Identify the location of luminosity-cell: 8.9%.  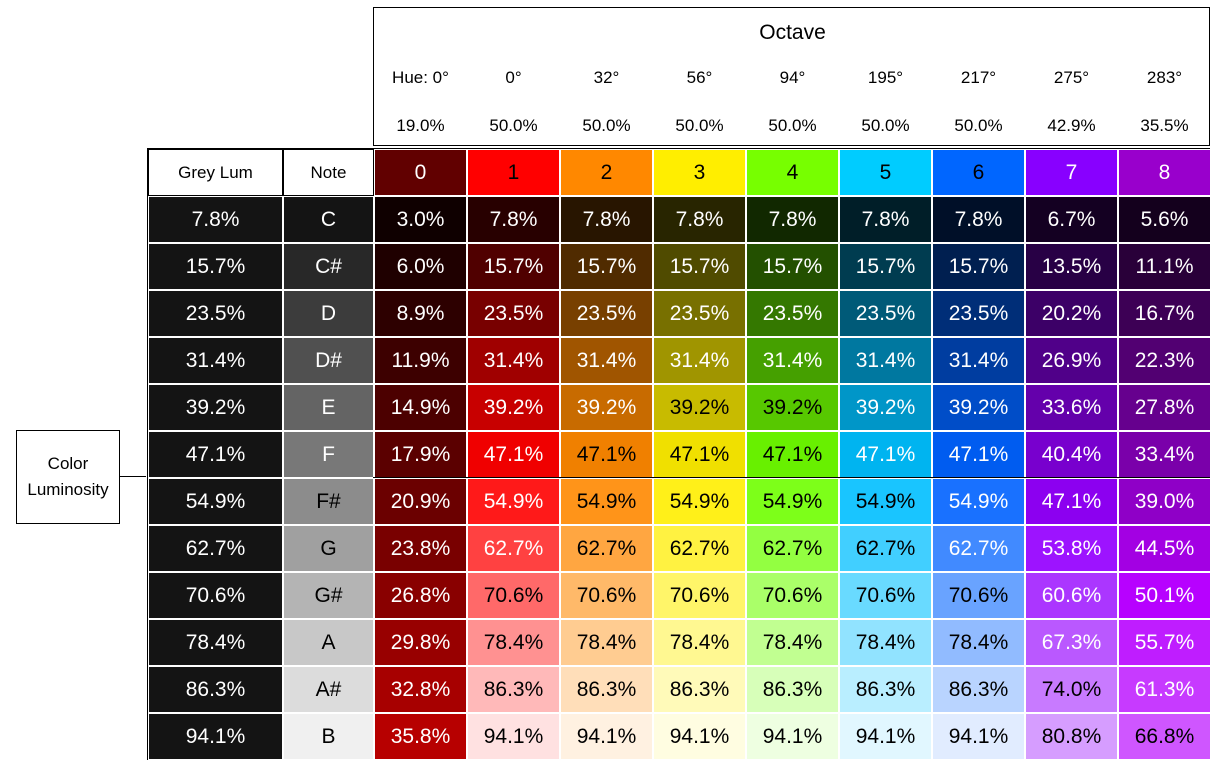
(420, 313).